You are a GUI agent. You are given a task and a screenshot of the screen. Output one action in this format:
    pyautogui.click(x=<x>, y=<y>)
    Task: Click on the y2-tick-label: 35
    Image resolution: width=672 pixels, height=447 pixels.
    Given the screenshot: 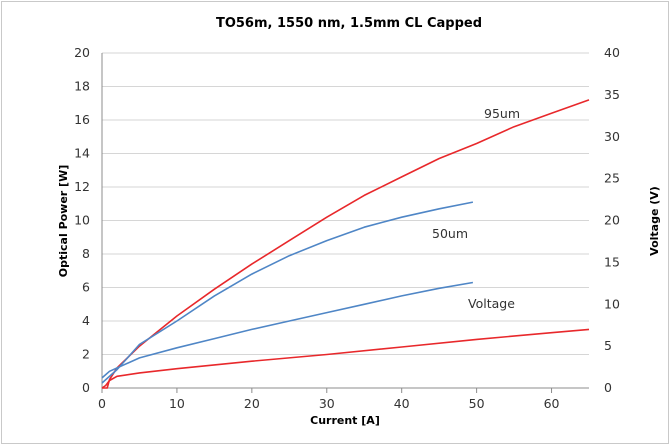 What is the action you would take?
    pyautogui.click(x=612, y=94)
    